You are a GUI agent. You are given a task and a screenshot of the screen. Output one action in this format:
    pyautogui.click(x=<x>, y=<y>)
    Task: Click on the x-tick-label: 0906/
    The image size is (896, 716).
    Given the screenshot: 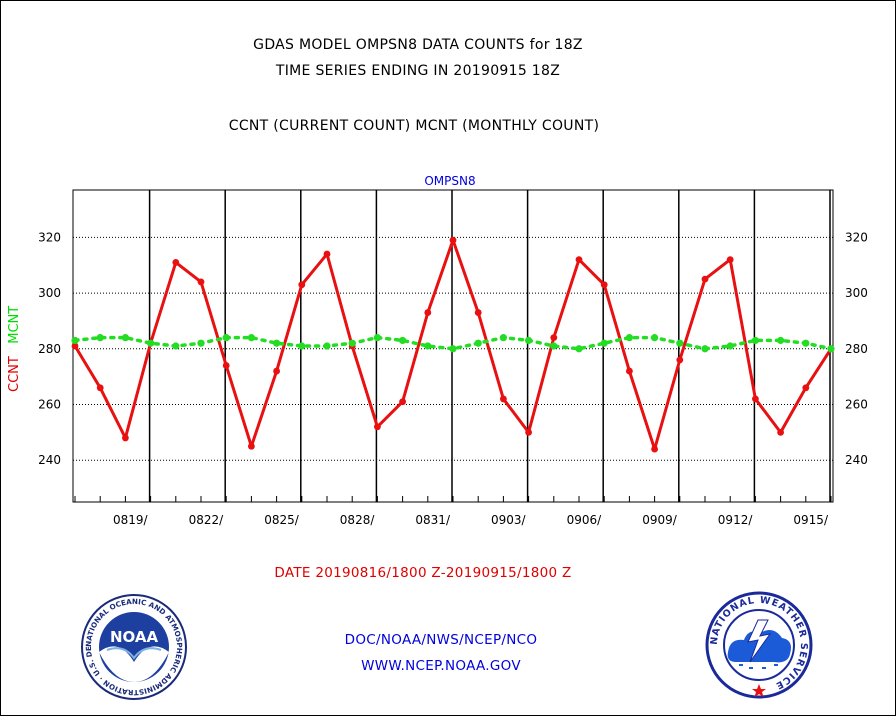 What is the action you would take?
    pyautogui.click(x=585, y=520)
    